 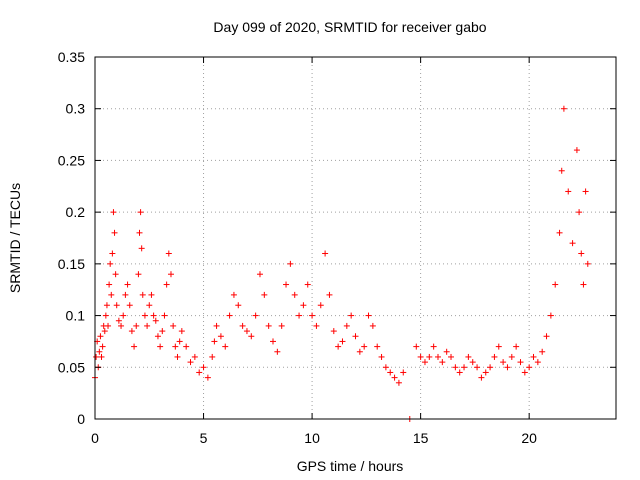 What do you see at coordinates (312, 438) in the screenshot?
I see `x-tick-label: 10` at bounding box center [312, 438].